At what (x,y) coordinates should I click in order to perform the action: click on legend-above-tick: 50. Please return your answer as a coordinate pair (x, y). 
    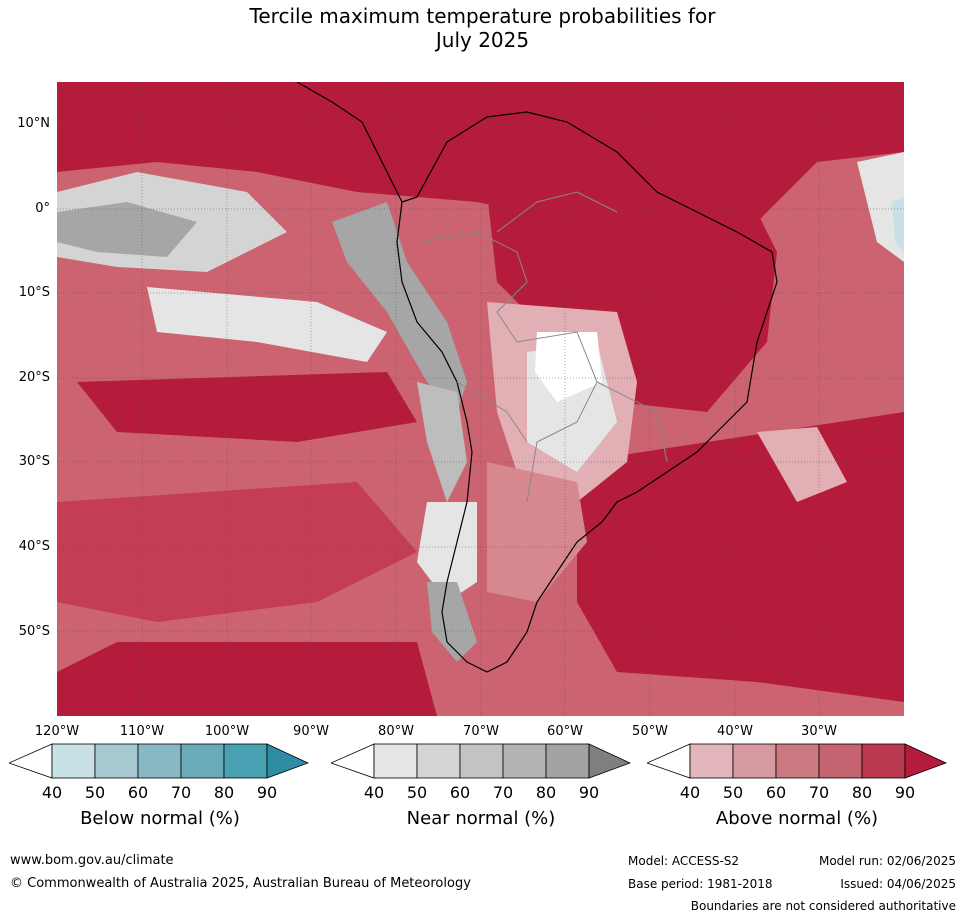
    Looking at the image, I should click on (733, 792).